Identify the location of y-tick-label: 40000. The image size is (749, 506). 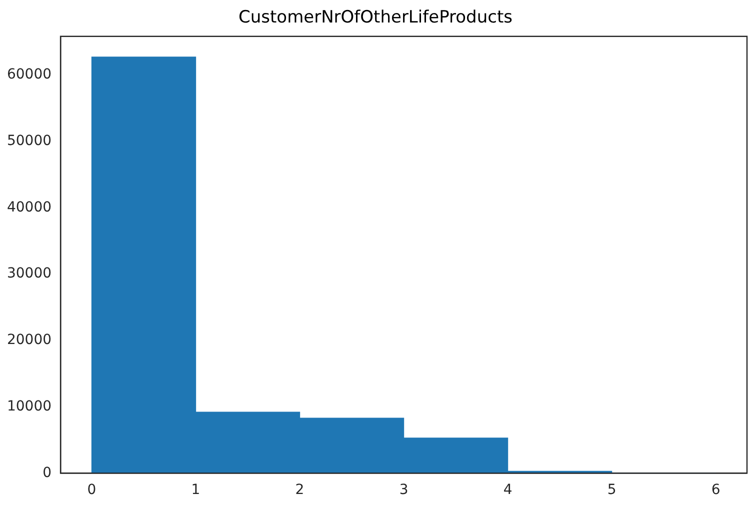
(29, 207).